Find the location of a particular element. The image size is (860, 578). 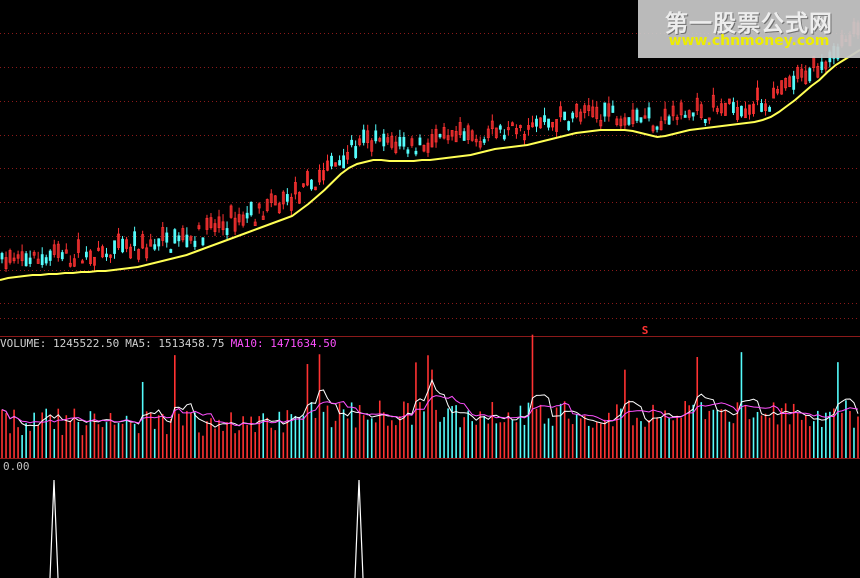

volume-ma5-label: MA5: 1513458.75 is located at coordinates (175, 343).